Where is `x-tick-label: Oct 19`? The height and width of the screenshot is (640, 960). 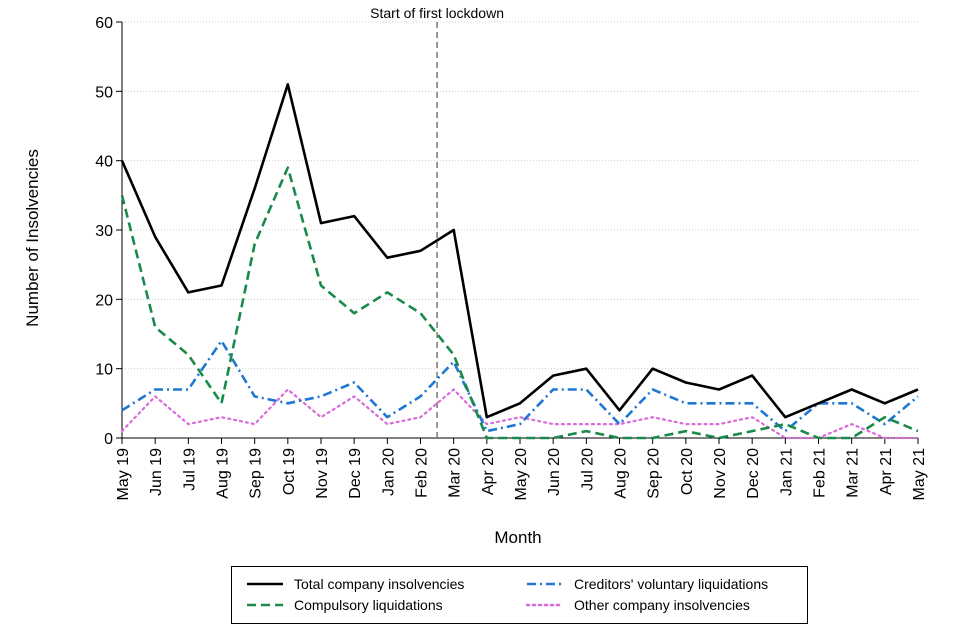
x-tick-label: Oct 19 is located at coordinates (289, 471).